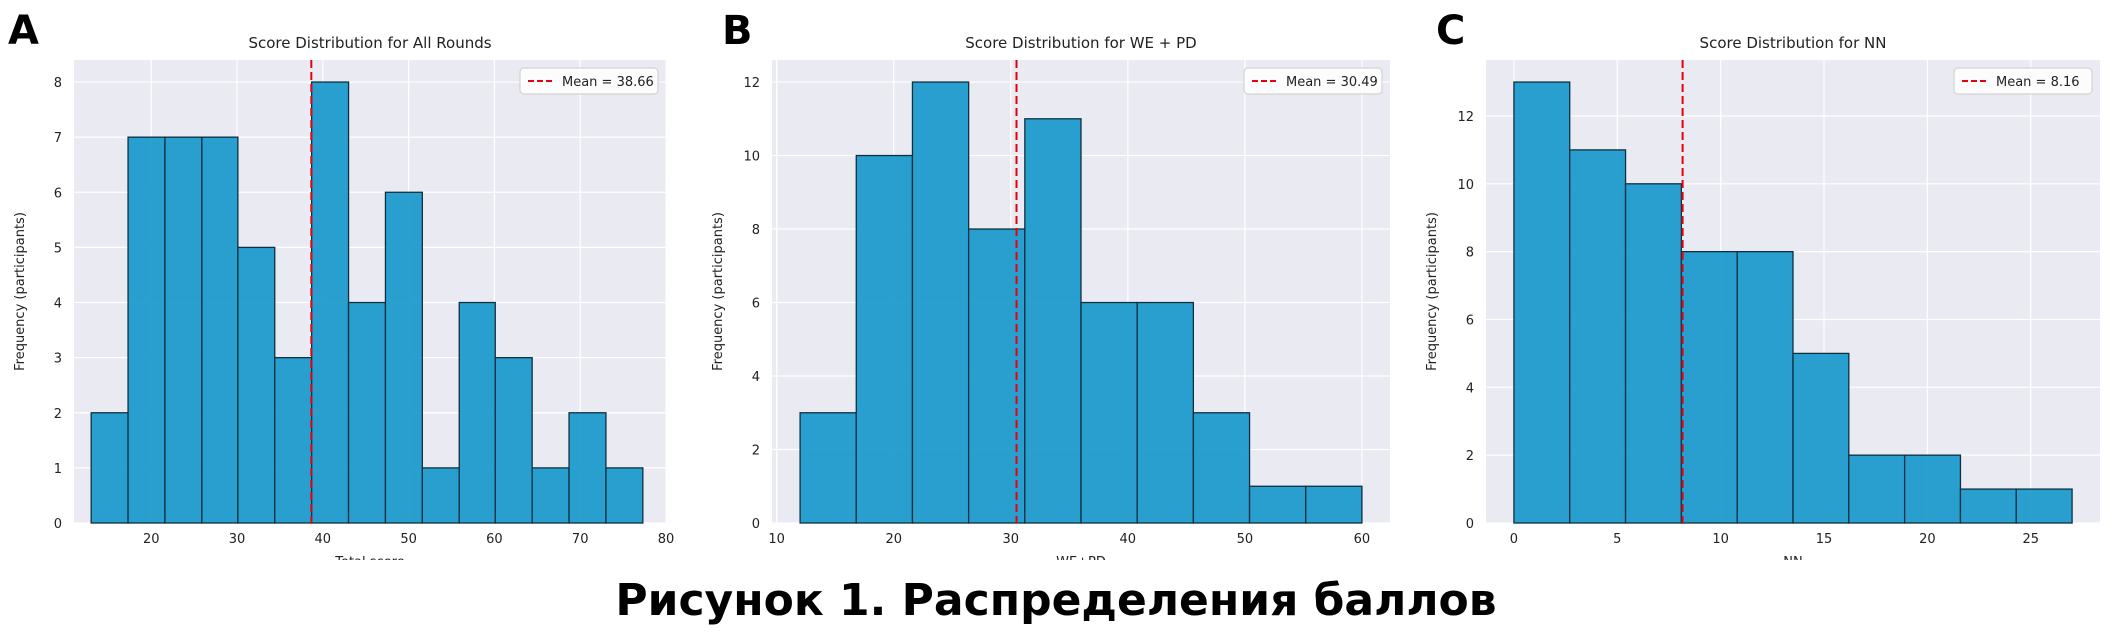  I want to click on chart-title: Score Distribution for NN, so click(1793, 43).